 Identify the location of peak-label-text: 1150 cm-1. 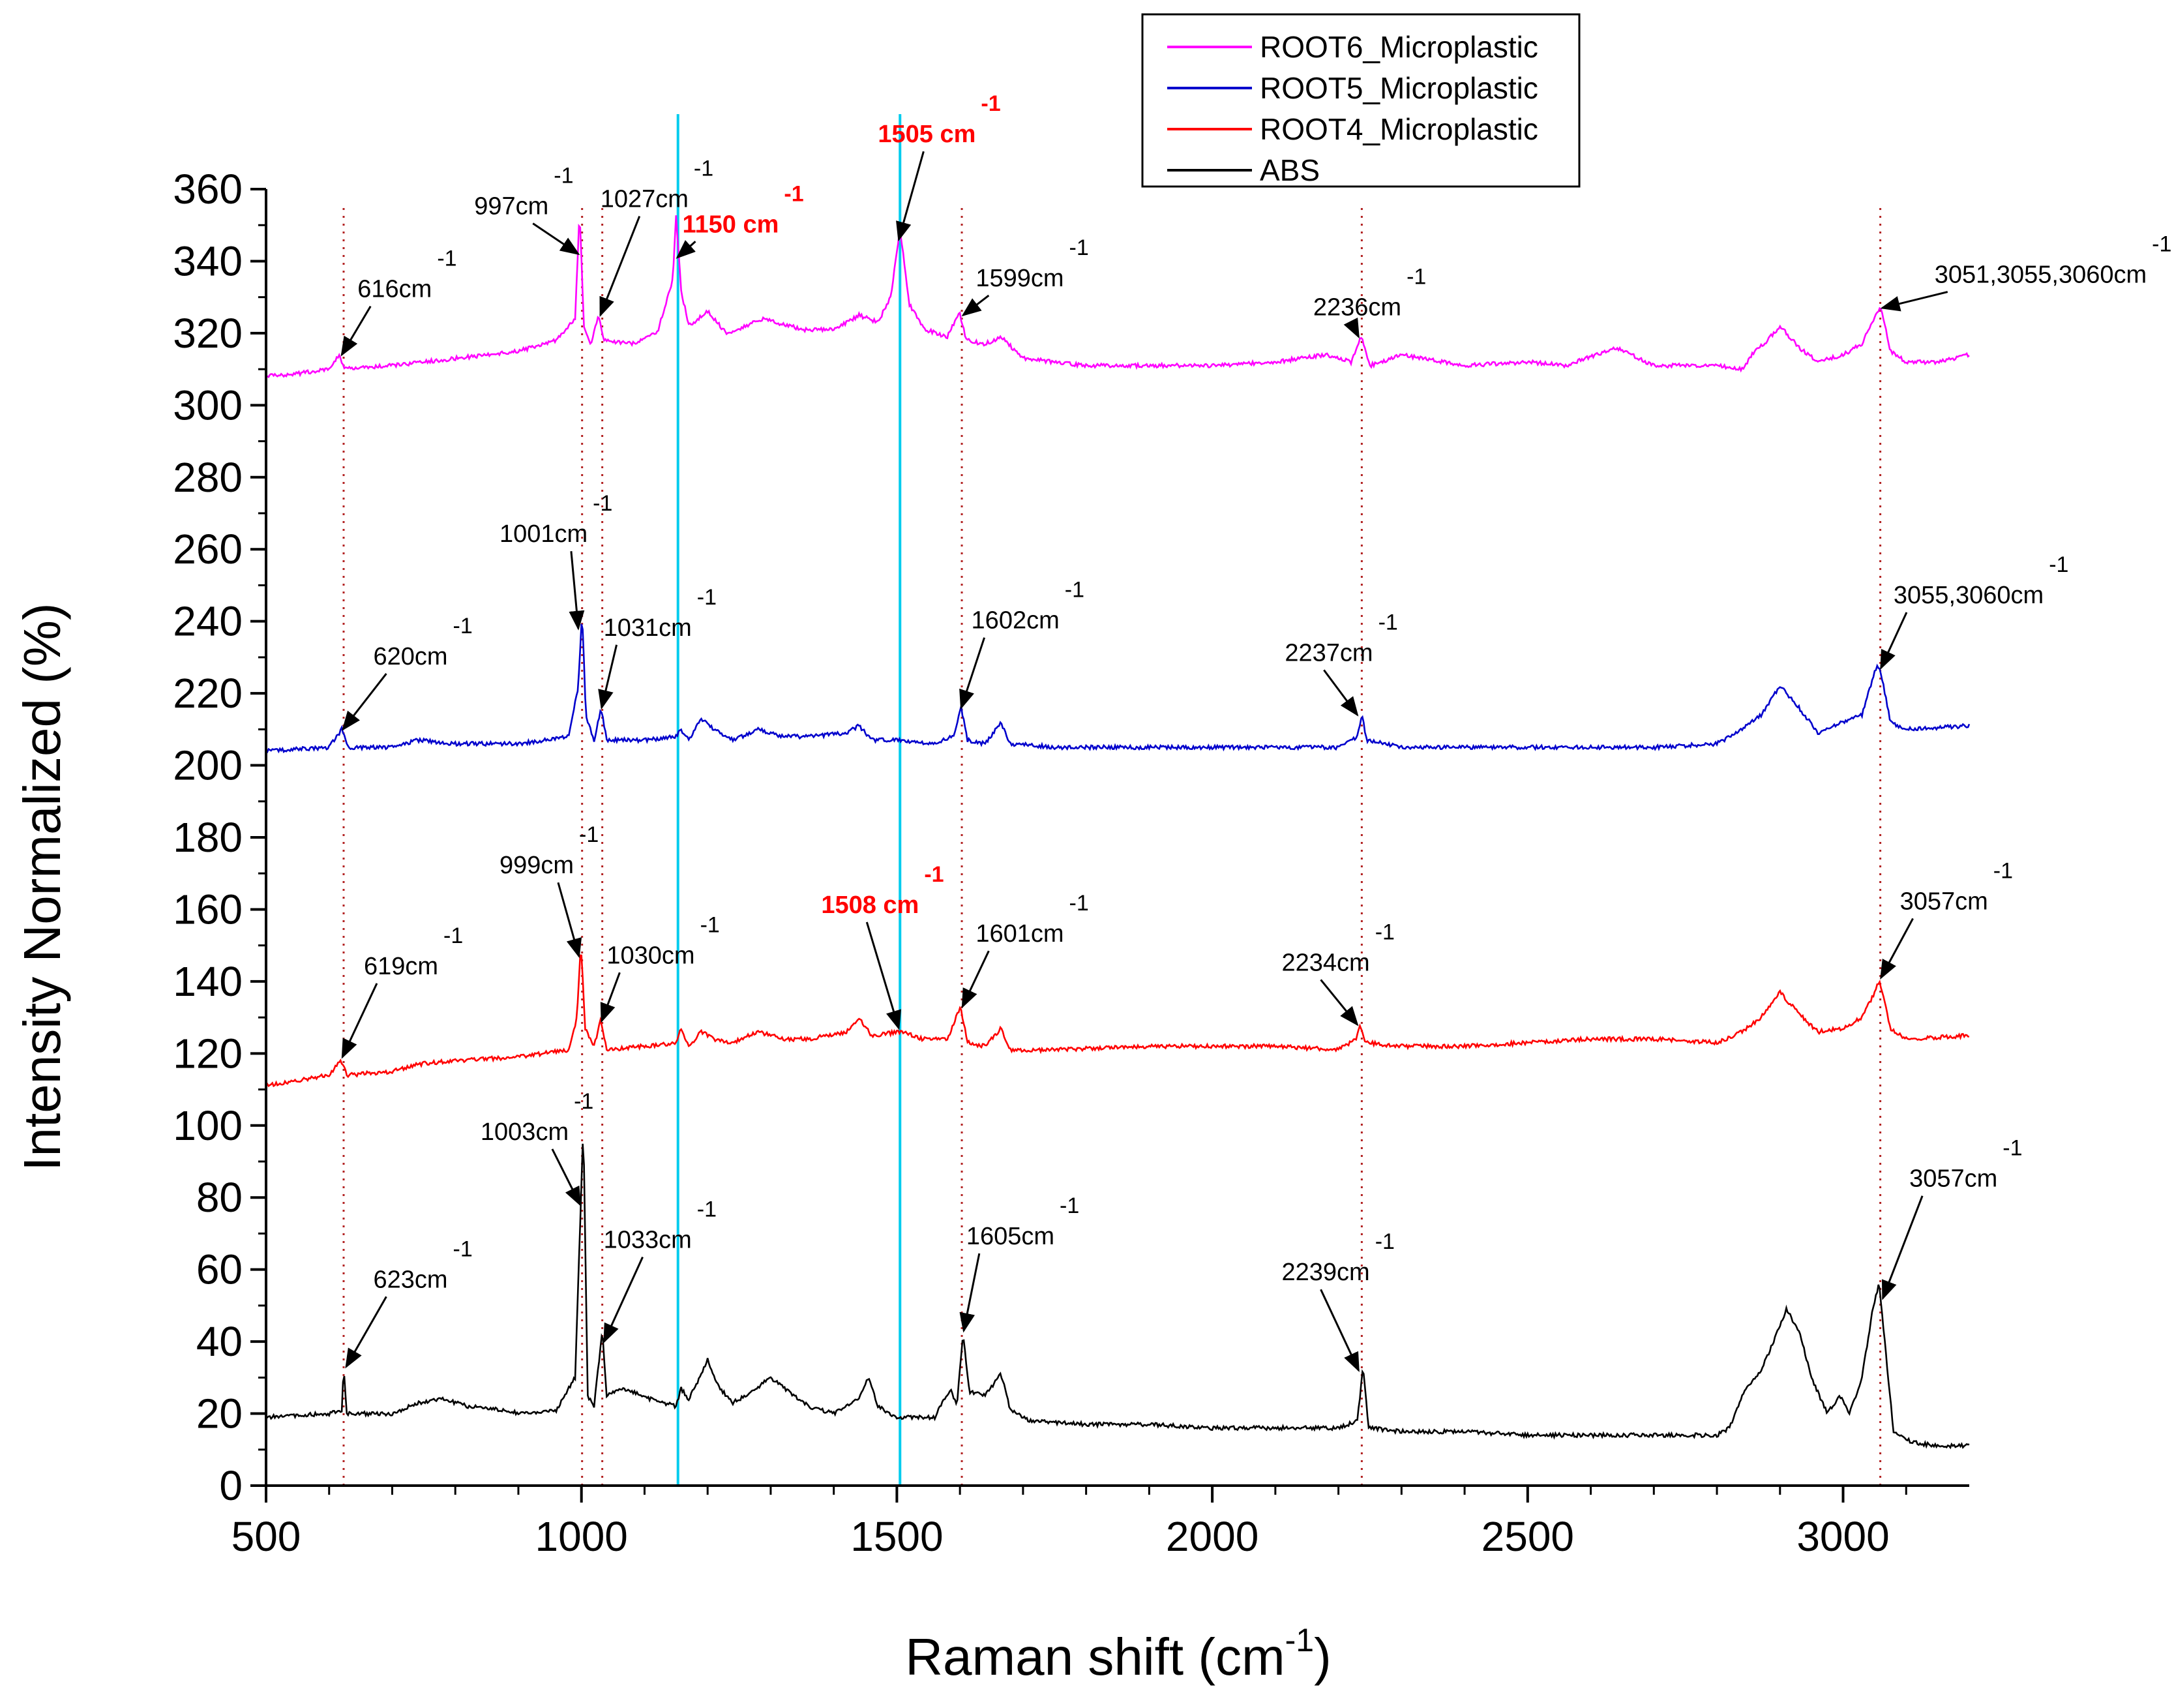
(742, 209).